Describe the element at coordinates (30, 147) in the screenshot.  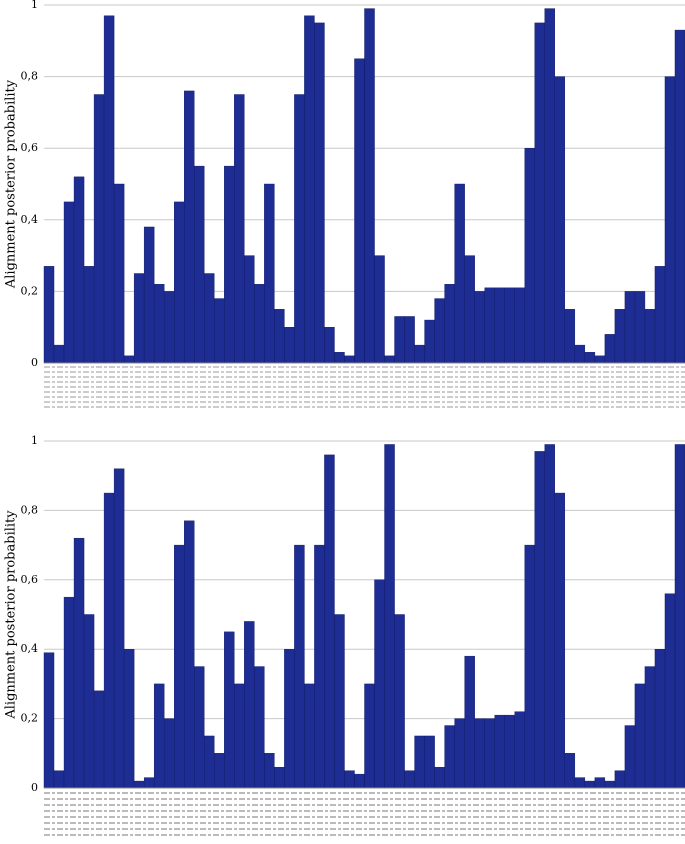
I see `y-tick-label: 0,6` at that location.